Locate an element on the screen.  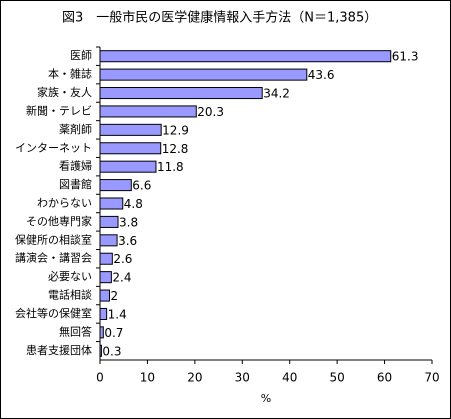
y-tick-label: 家族・友人 is located at coordinates (64, 92).